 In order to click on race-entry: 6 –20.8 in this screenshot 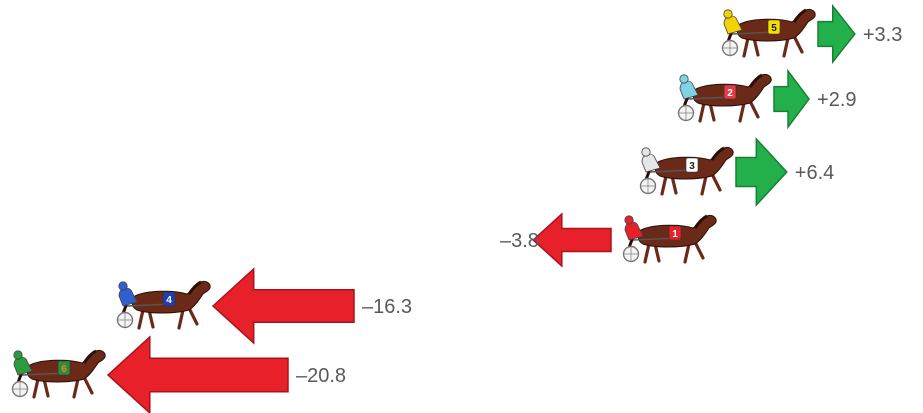, I will do `click(178, 374)`.